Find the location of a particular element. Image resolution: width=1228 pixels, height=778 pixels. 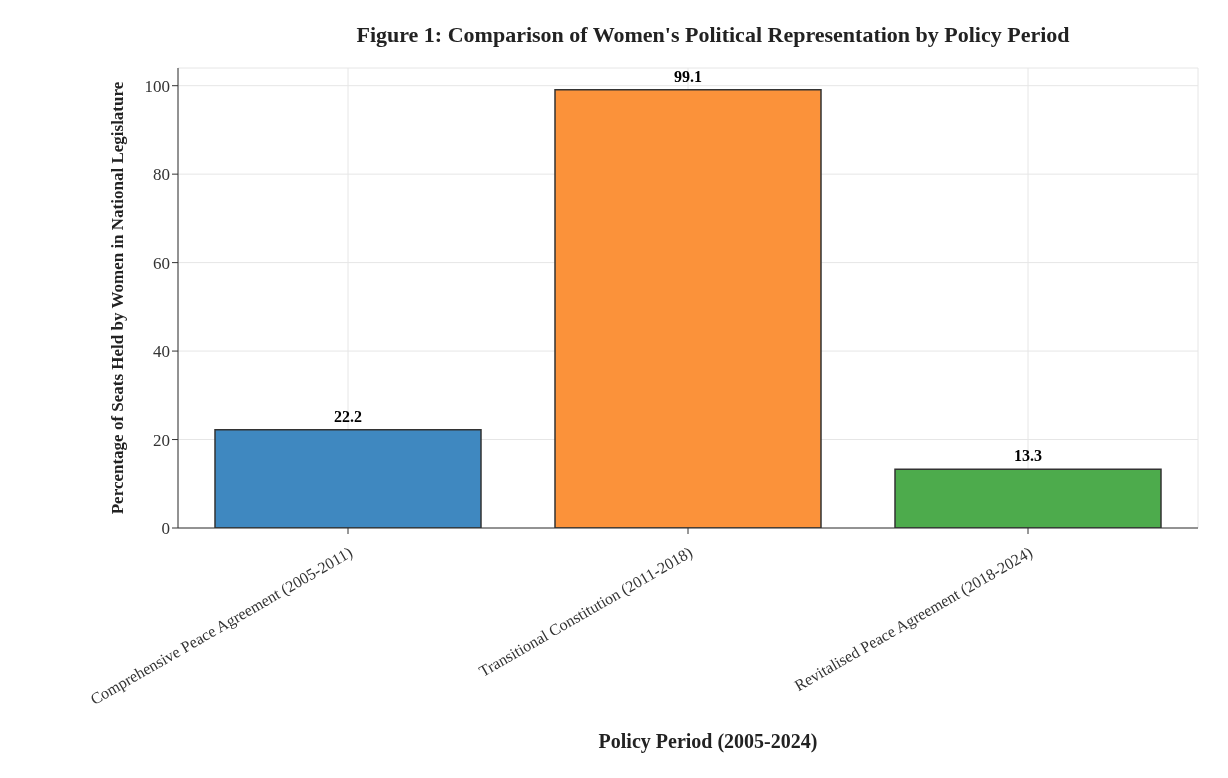

data-label: 13.3 is located at coordinates (1028, 456).